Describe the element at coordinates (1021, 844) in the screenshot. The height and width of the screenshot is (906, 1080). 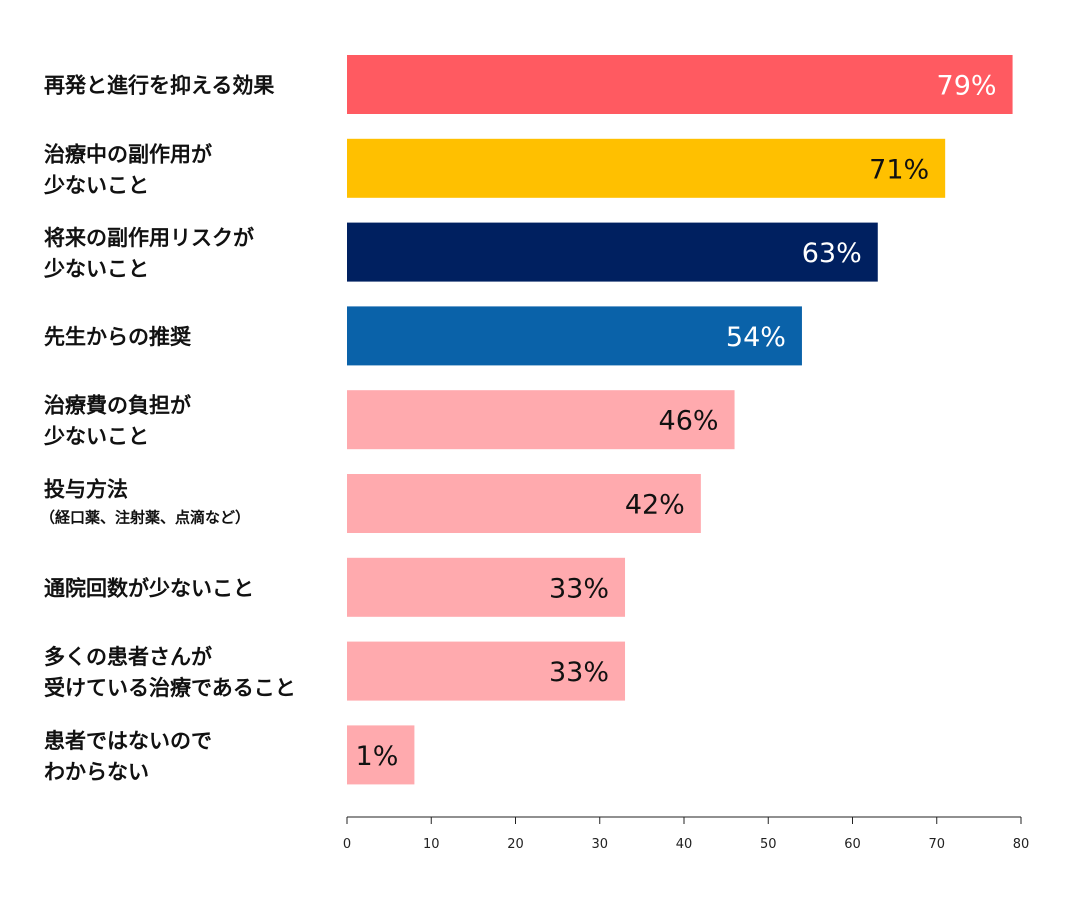
I see `x-tick-label-80: 80` at that location.